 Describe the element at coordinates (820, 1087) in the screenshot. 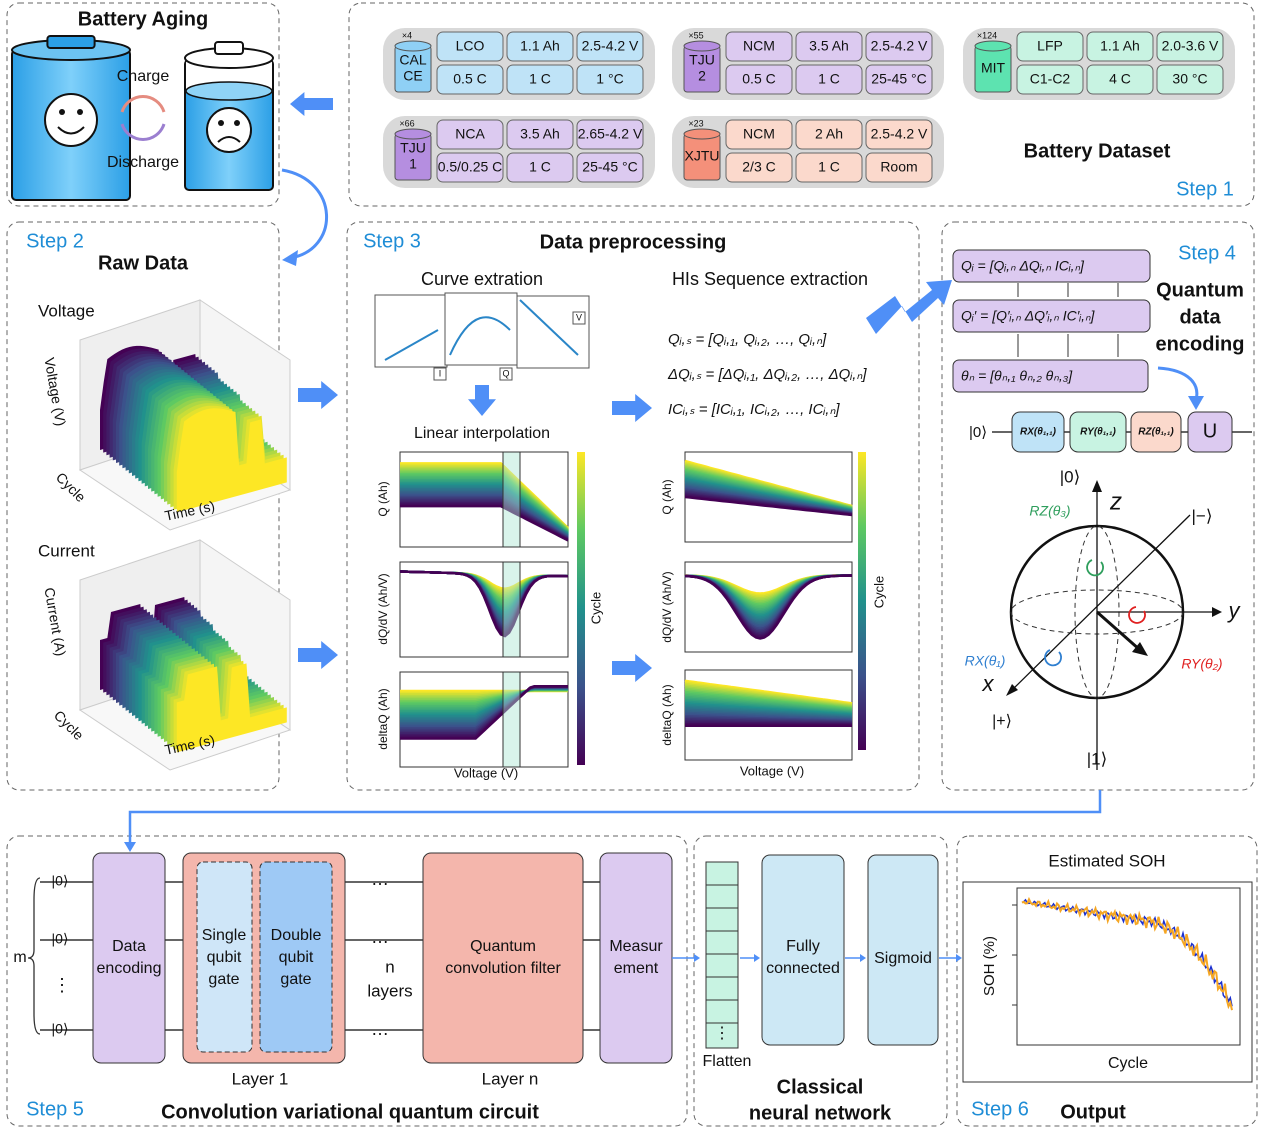

I see `label: Classical` at that location.